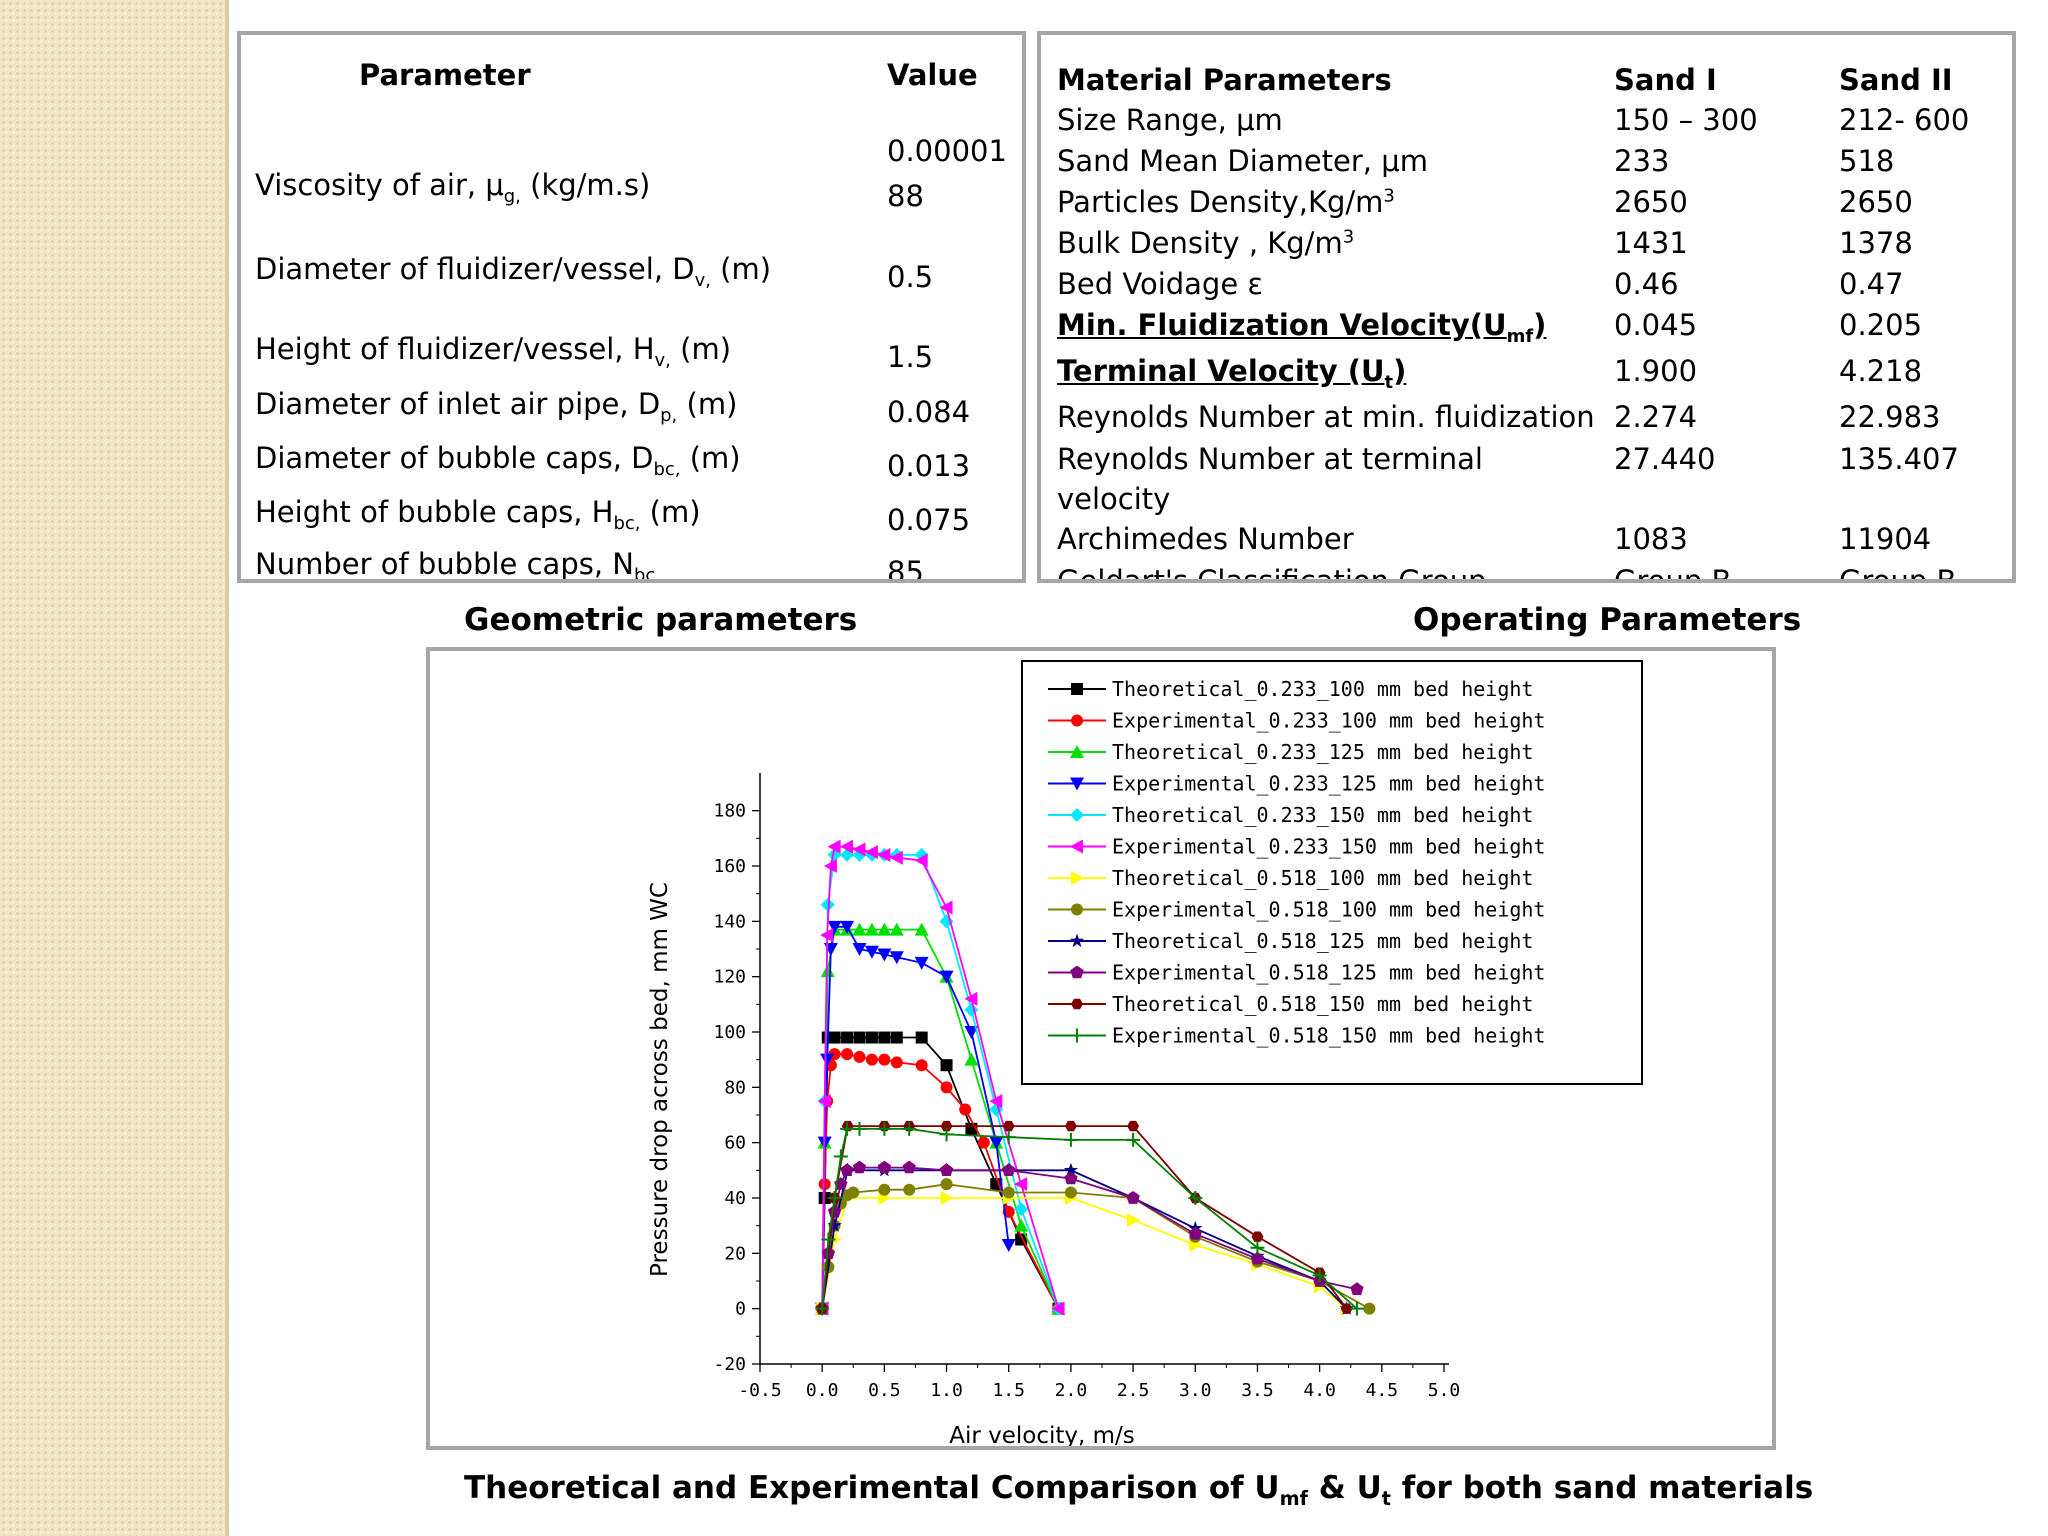 Image resolution: width=2048 pixels, height=1536 pixels. What do you see at coordinates (1444, 1390) in the screenshot?
I see `x-tick-label: 5.0` at bounding box center [1444, 1390].